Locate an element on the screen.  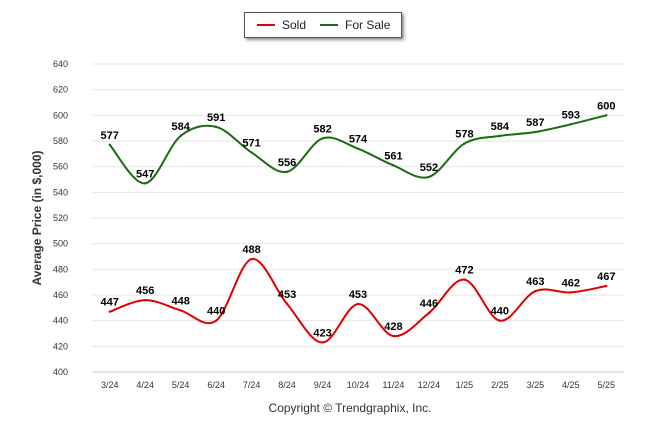
y-tick-label: 520 is located at coordinates (60, 218).